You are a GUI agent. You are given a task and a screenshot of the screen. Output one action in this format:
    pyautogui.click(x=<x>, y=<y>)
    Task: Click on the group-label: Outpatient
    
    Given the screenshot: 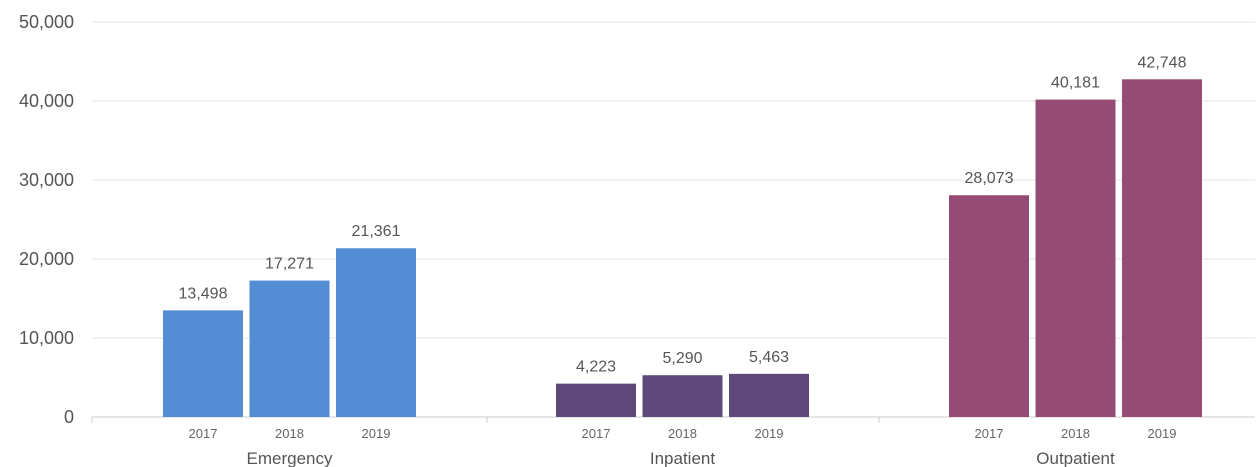 What is the action you would take?
    pyautogui.click(x=1075, y=458)
    